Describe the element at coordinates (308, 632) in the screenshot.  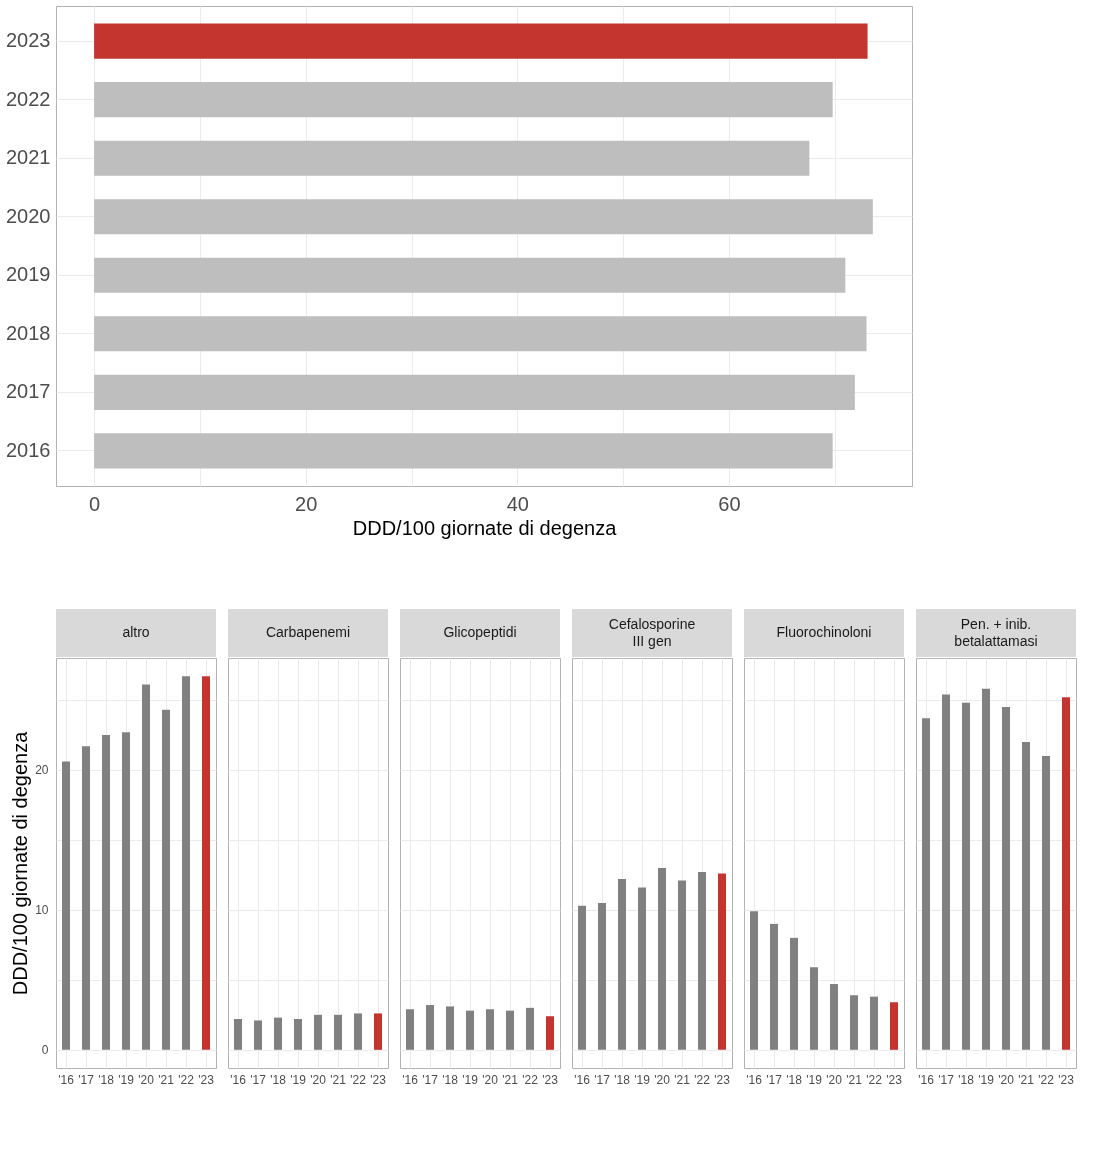
I see `chart-title: Carbapenemi` at that location.